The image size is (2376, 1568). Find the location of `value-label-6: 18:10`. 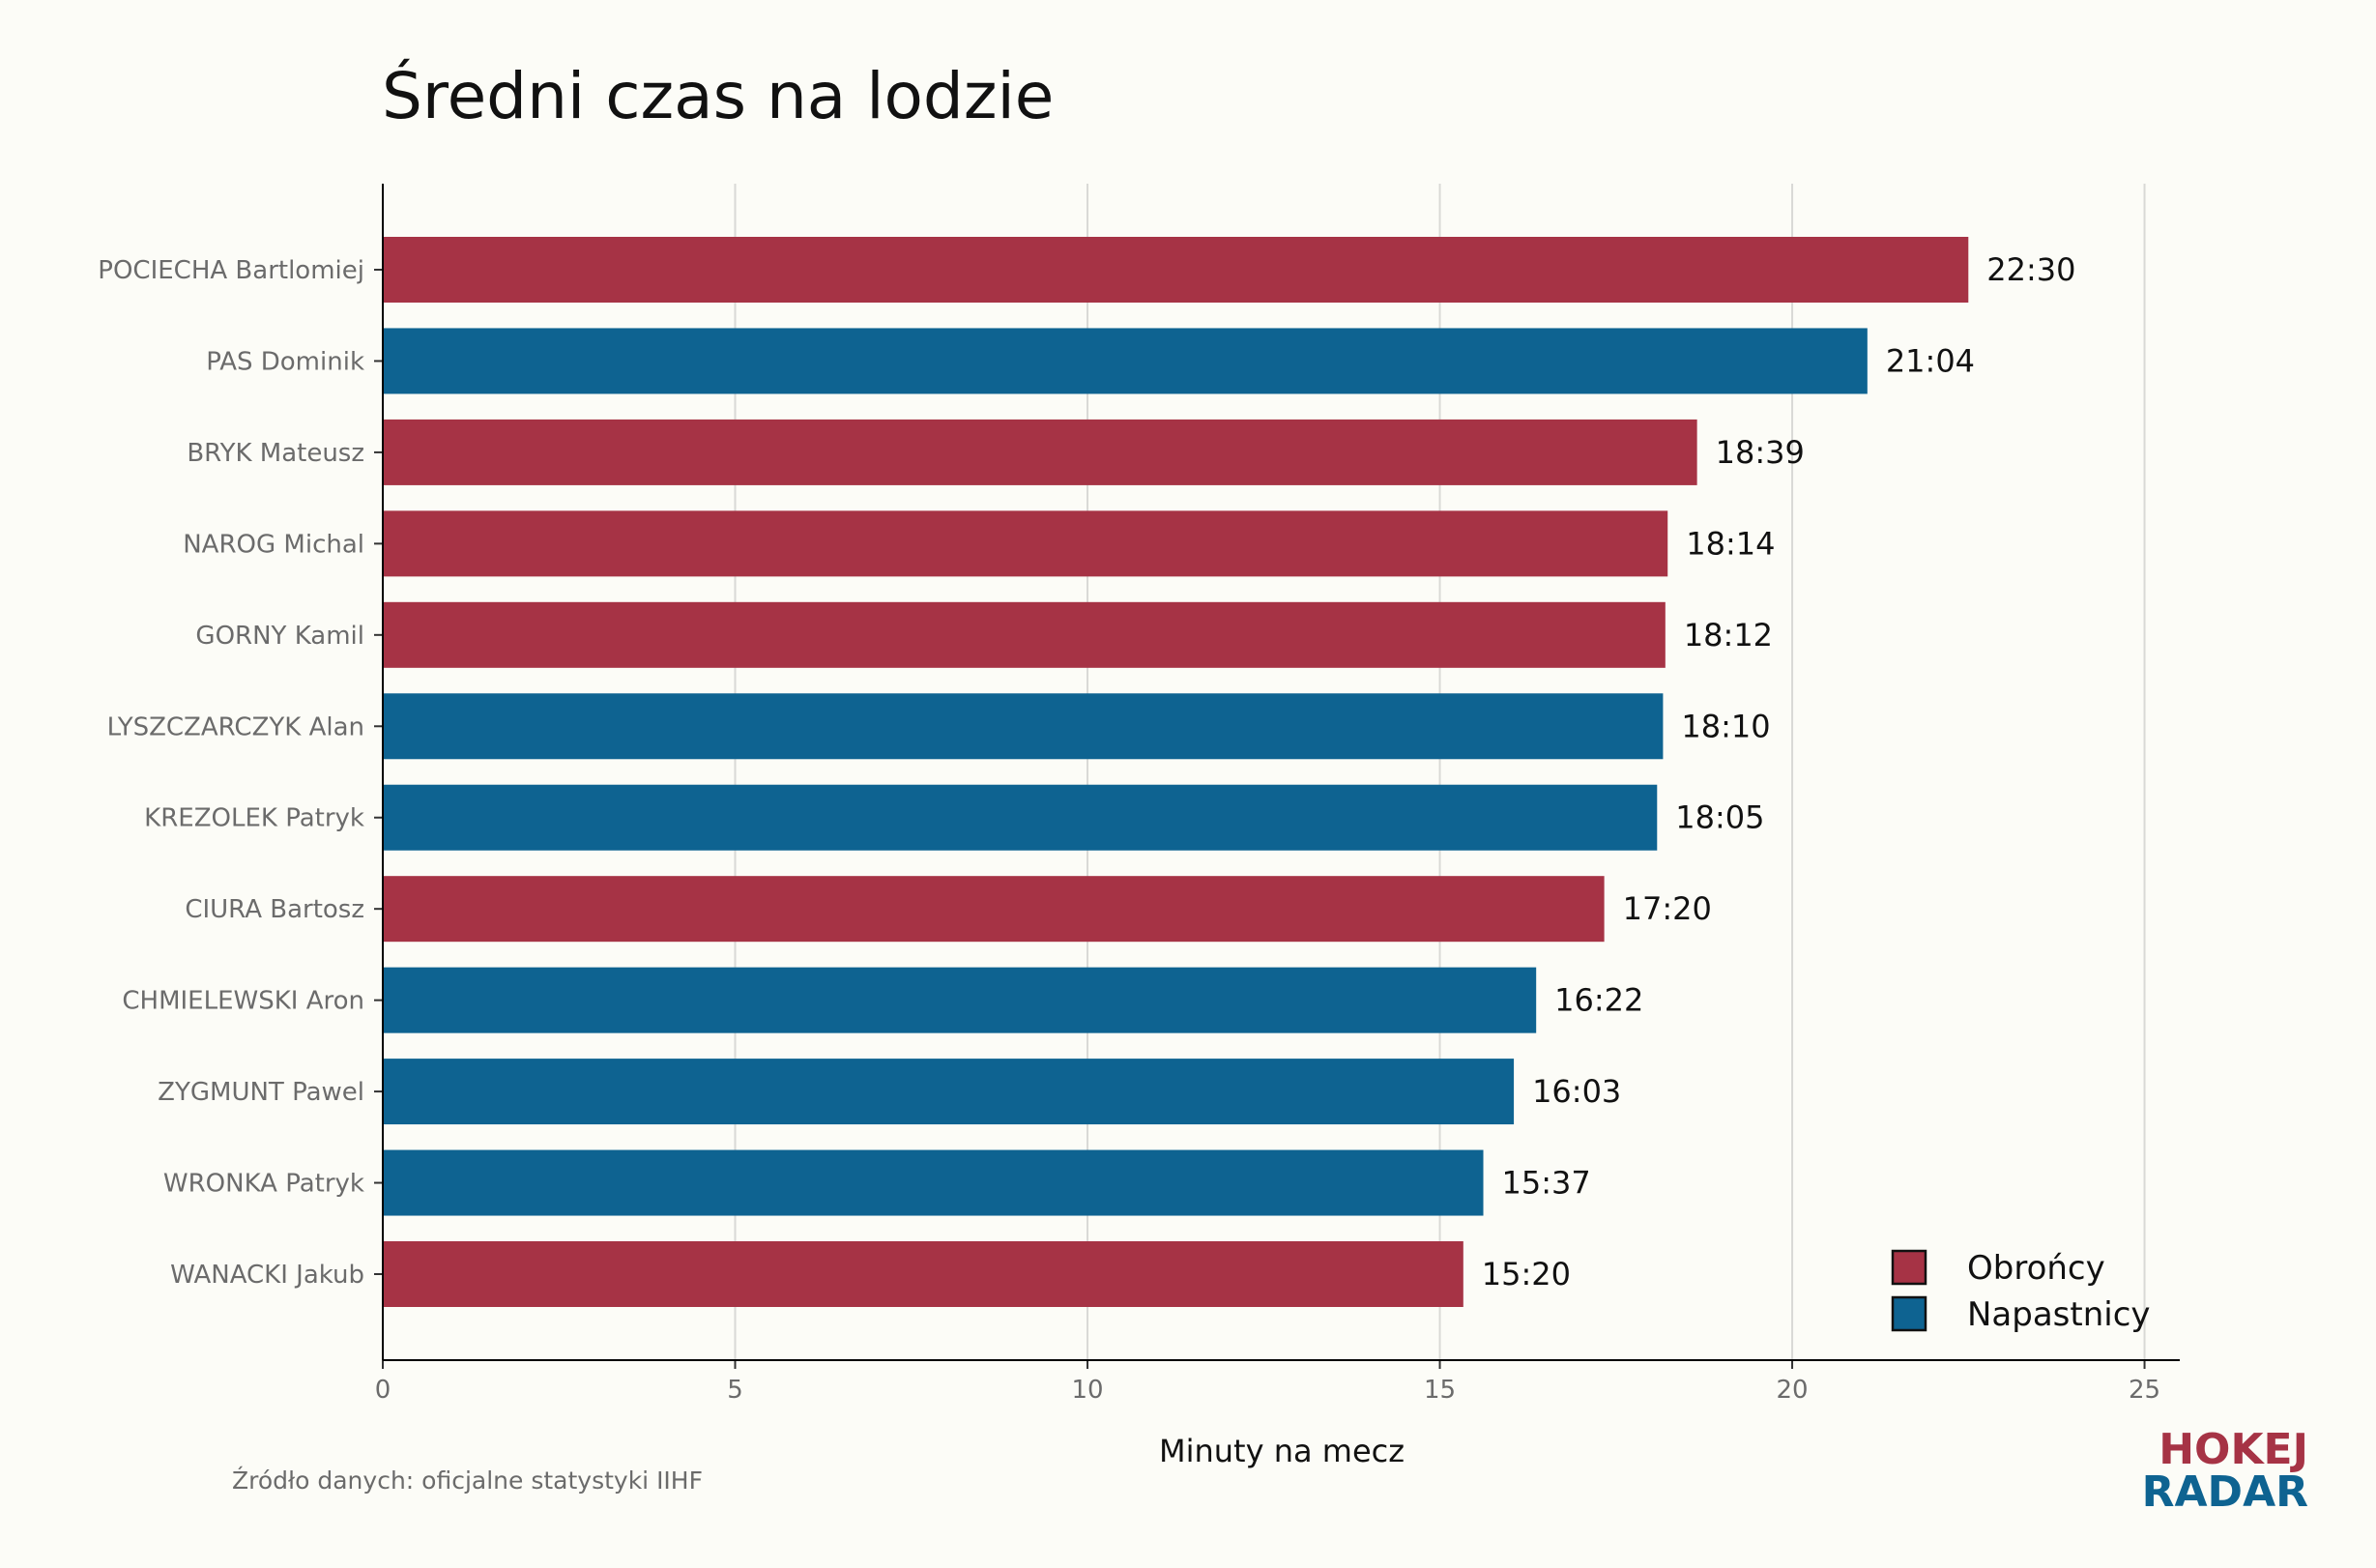

value-label-6: 18:10 is located at coordinates (1725, 726).